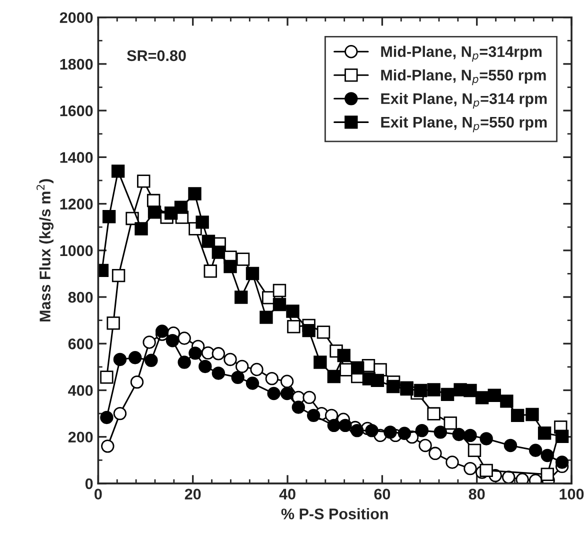  What do you see at coordinates (80, 344) in the screenshot?
I see `y-tick-label: 600` at bounding box center [80, 344].